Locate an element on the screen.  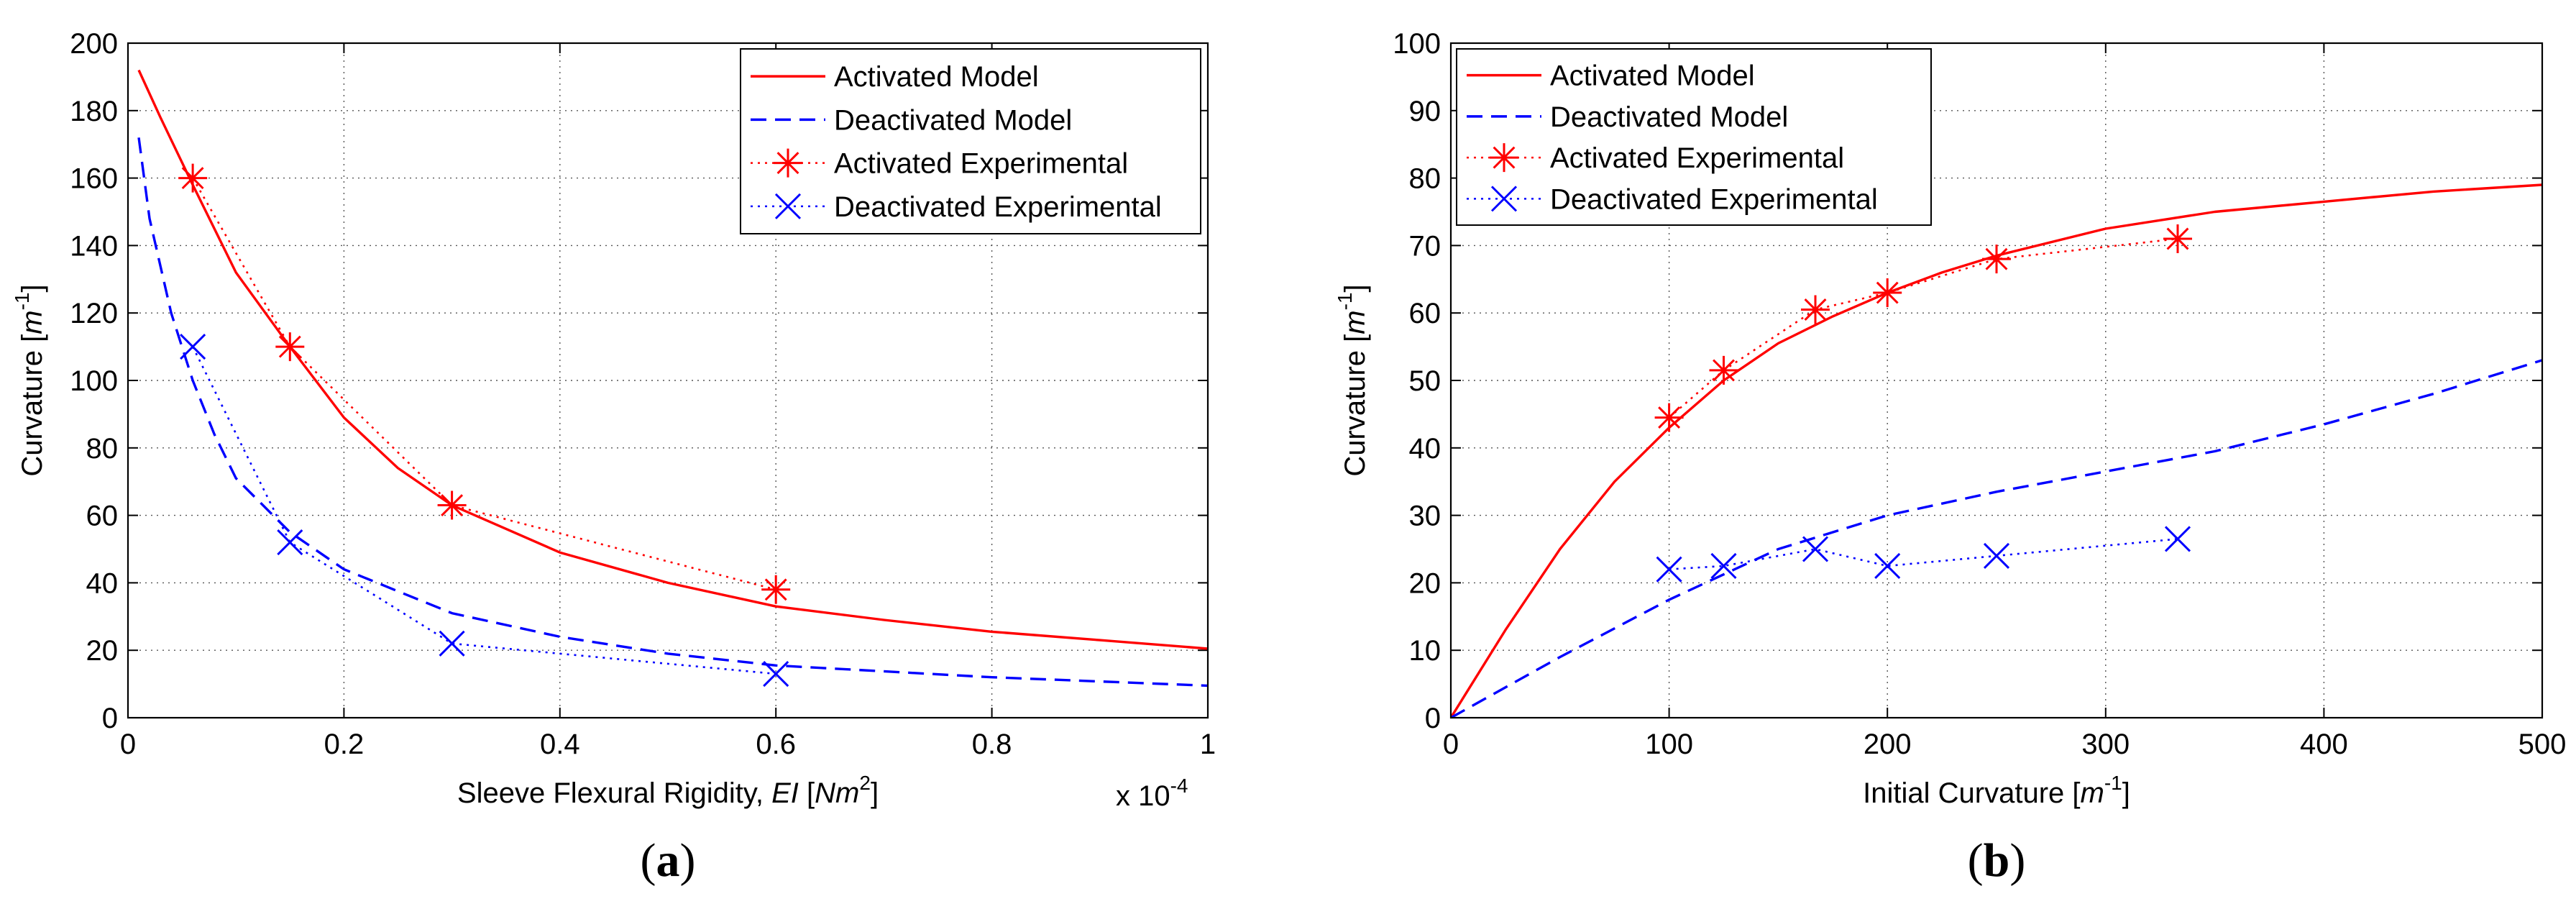
panel-label: (b) is located at coordinates (1997, 860).